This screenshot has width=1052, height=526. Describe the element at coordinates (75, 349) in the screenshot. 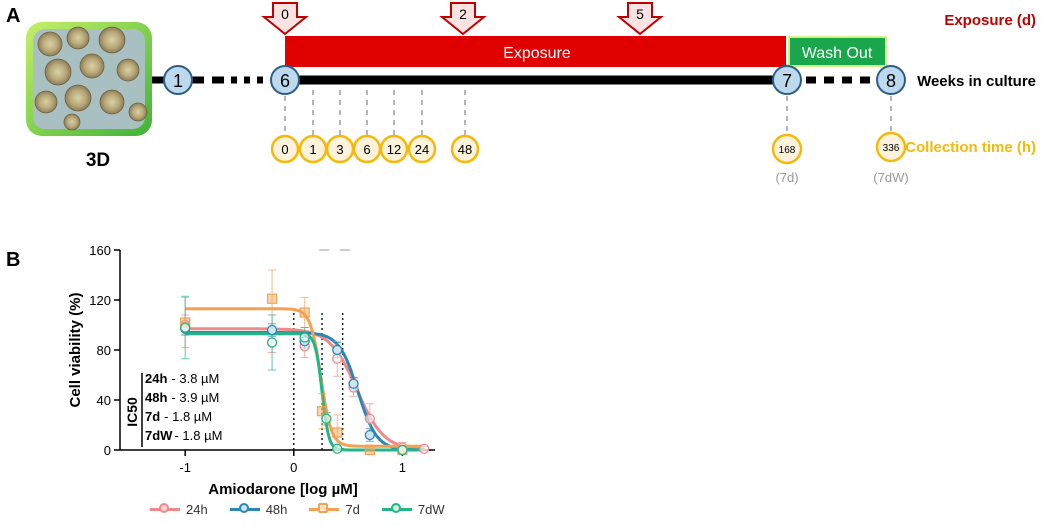

I see `y-axis-title: Cell viability (%)` at that location.